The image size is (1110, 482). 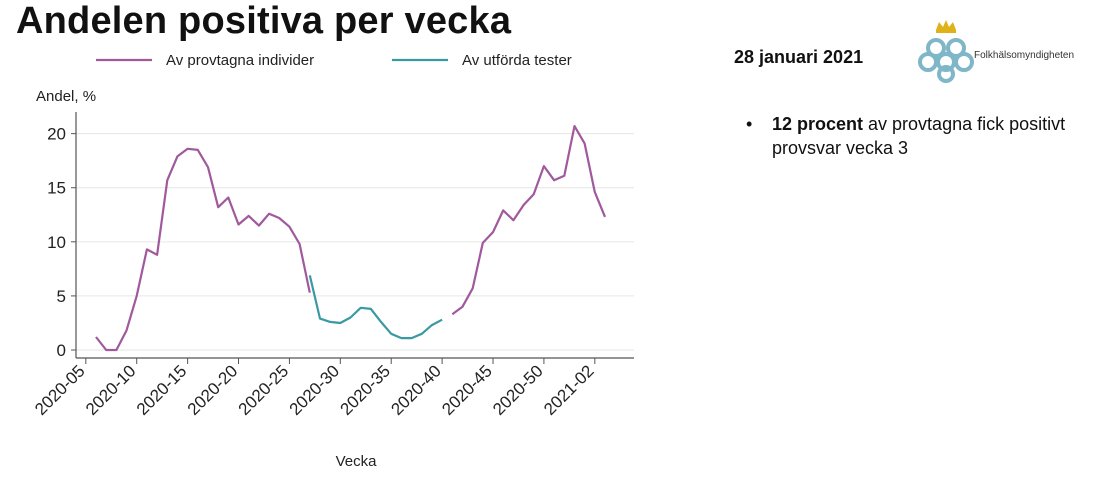 I want to click on y-tick-label: 15, so click(x=56, y=188).